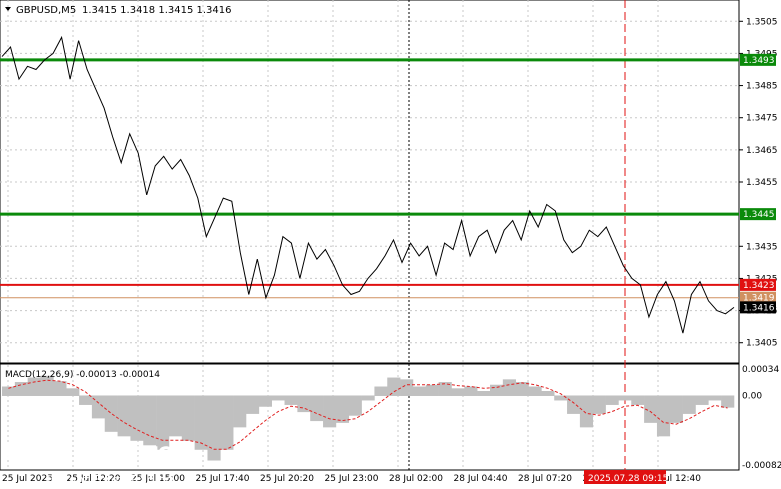 The height and width of the screenshot is (489, 781). What do you see at coordinates (8, 9) in the screenshot?
I see `triangle-down-icon` at bounding box center [8, 9].